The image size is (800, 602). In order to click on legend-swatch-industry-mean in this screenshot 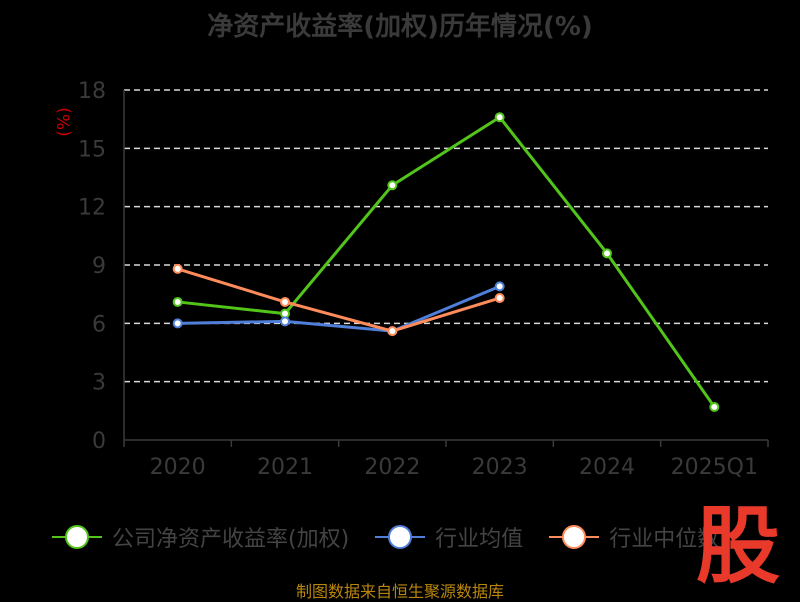, I will do `click(400, 537)`.